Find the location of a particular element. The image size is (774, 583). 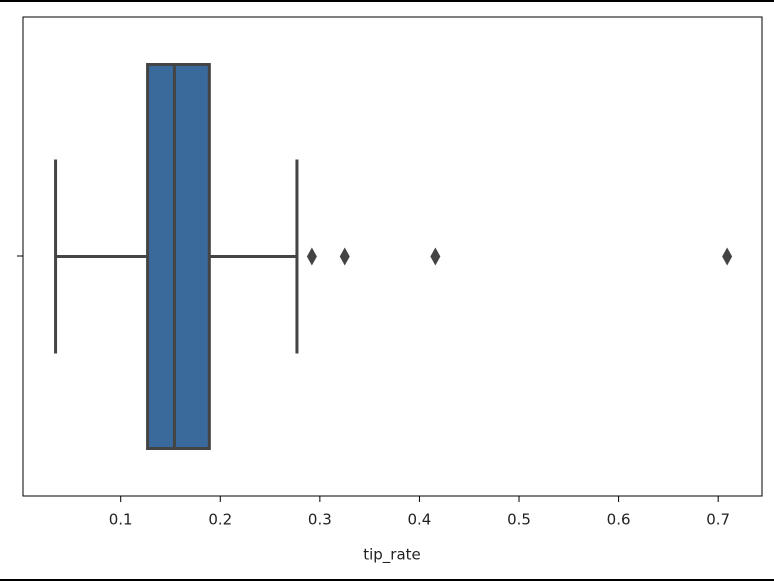

x-tick-label: 0.1 is located at coordinates (121, 520).